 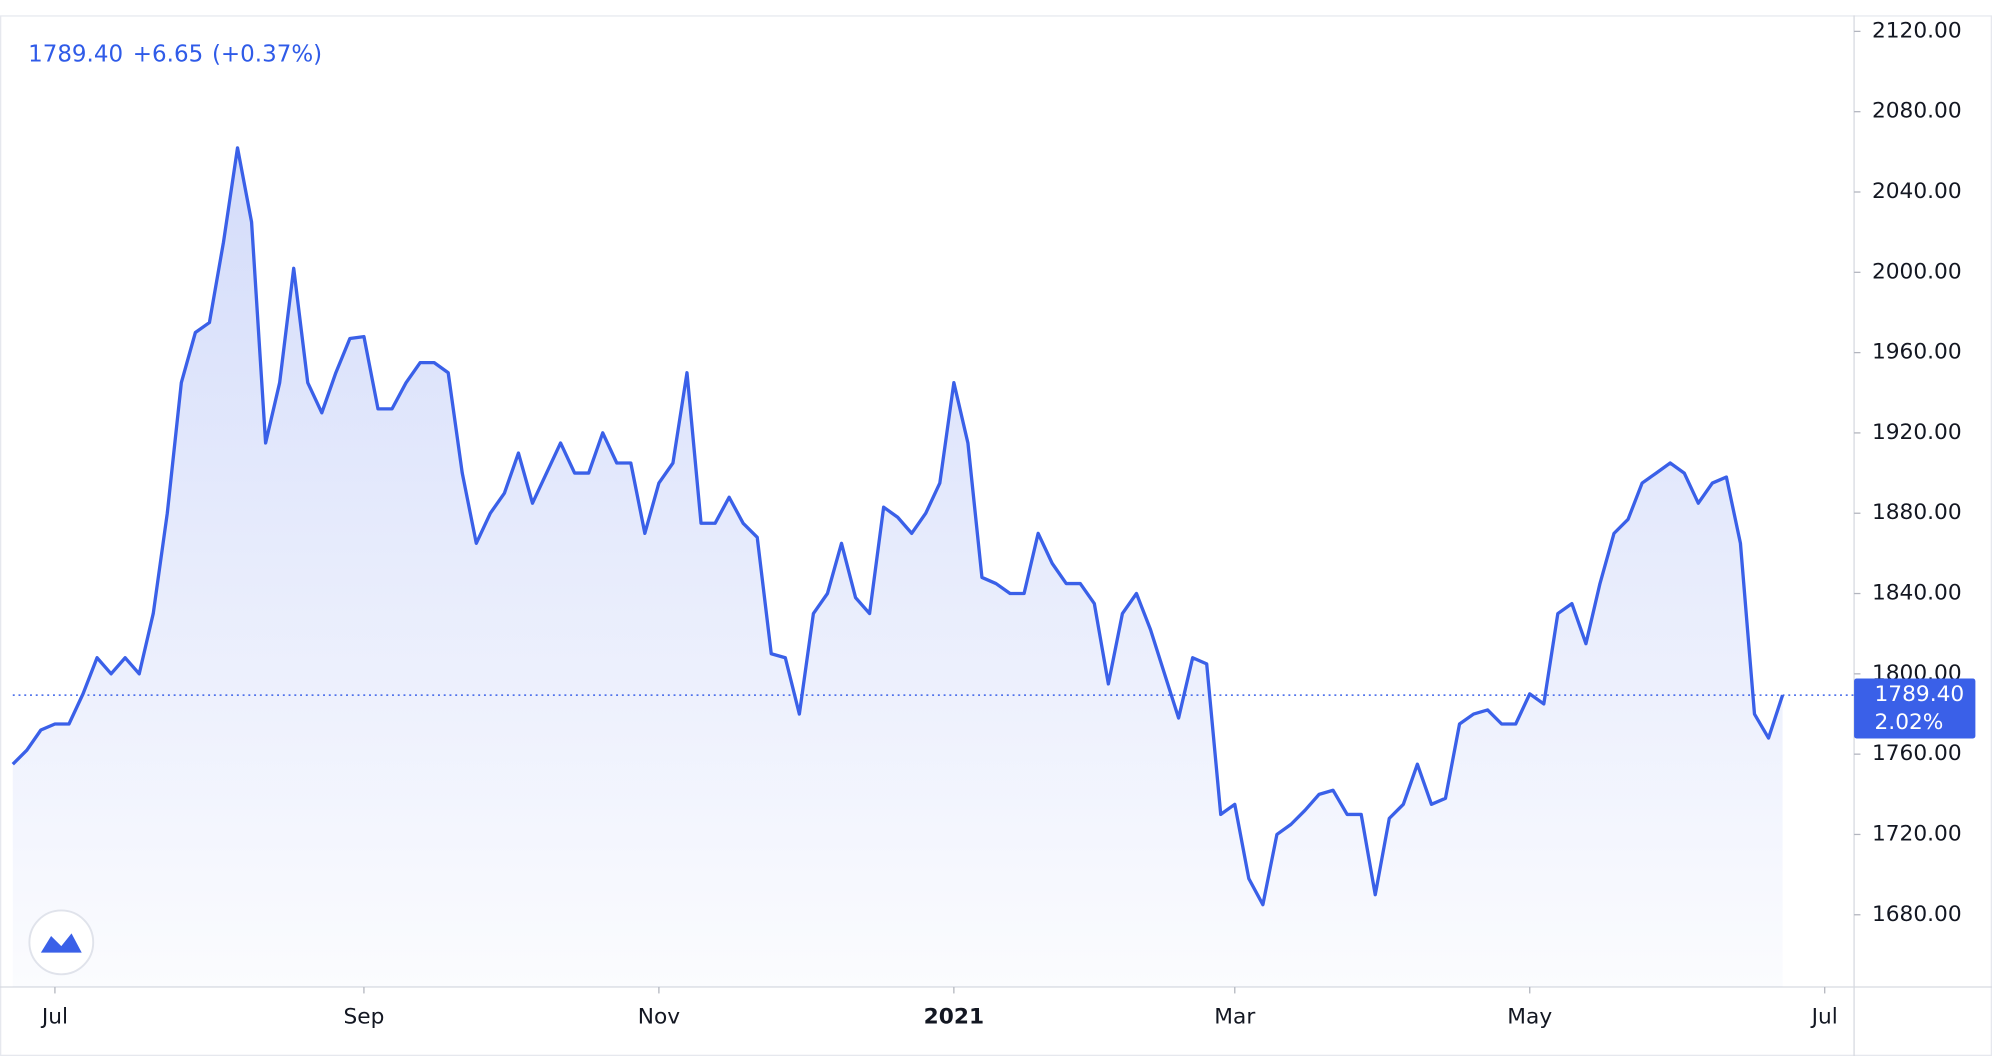 I want to click on y-tick-label: 2120.00, so click(x=1917, y=30).